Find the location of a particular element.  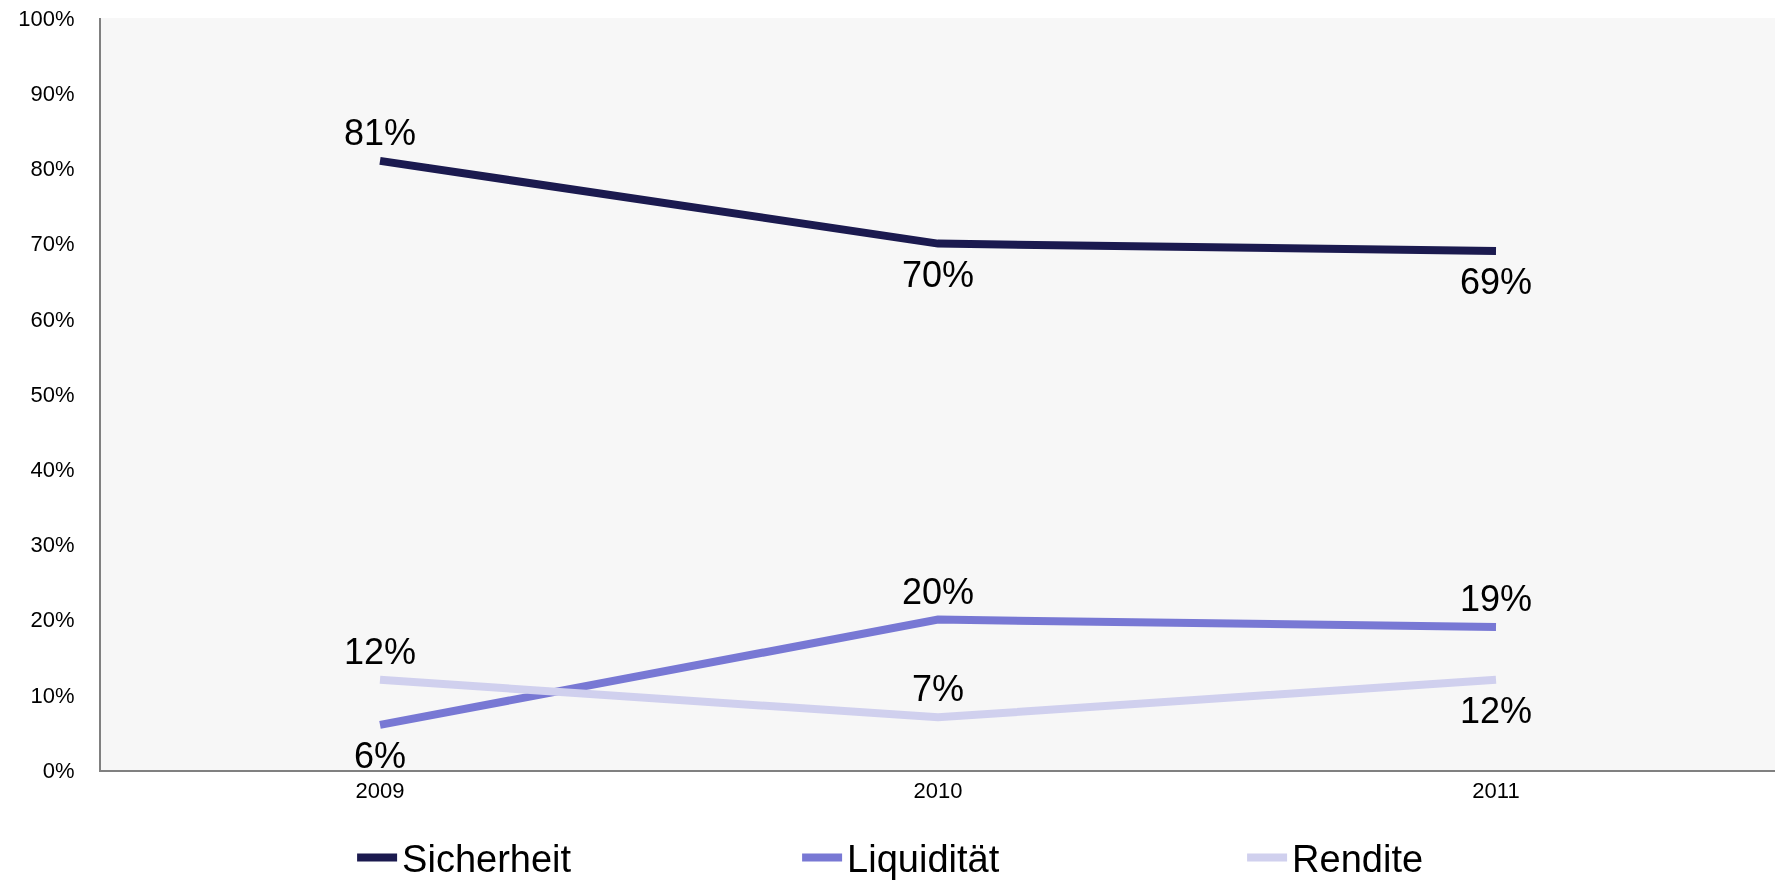

y-tick-label: 70% is located at coordinates (52, 244).